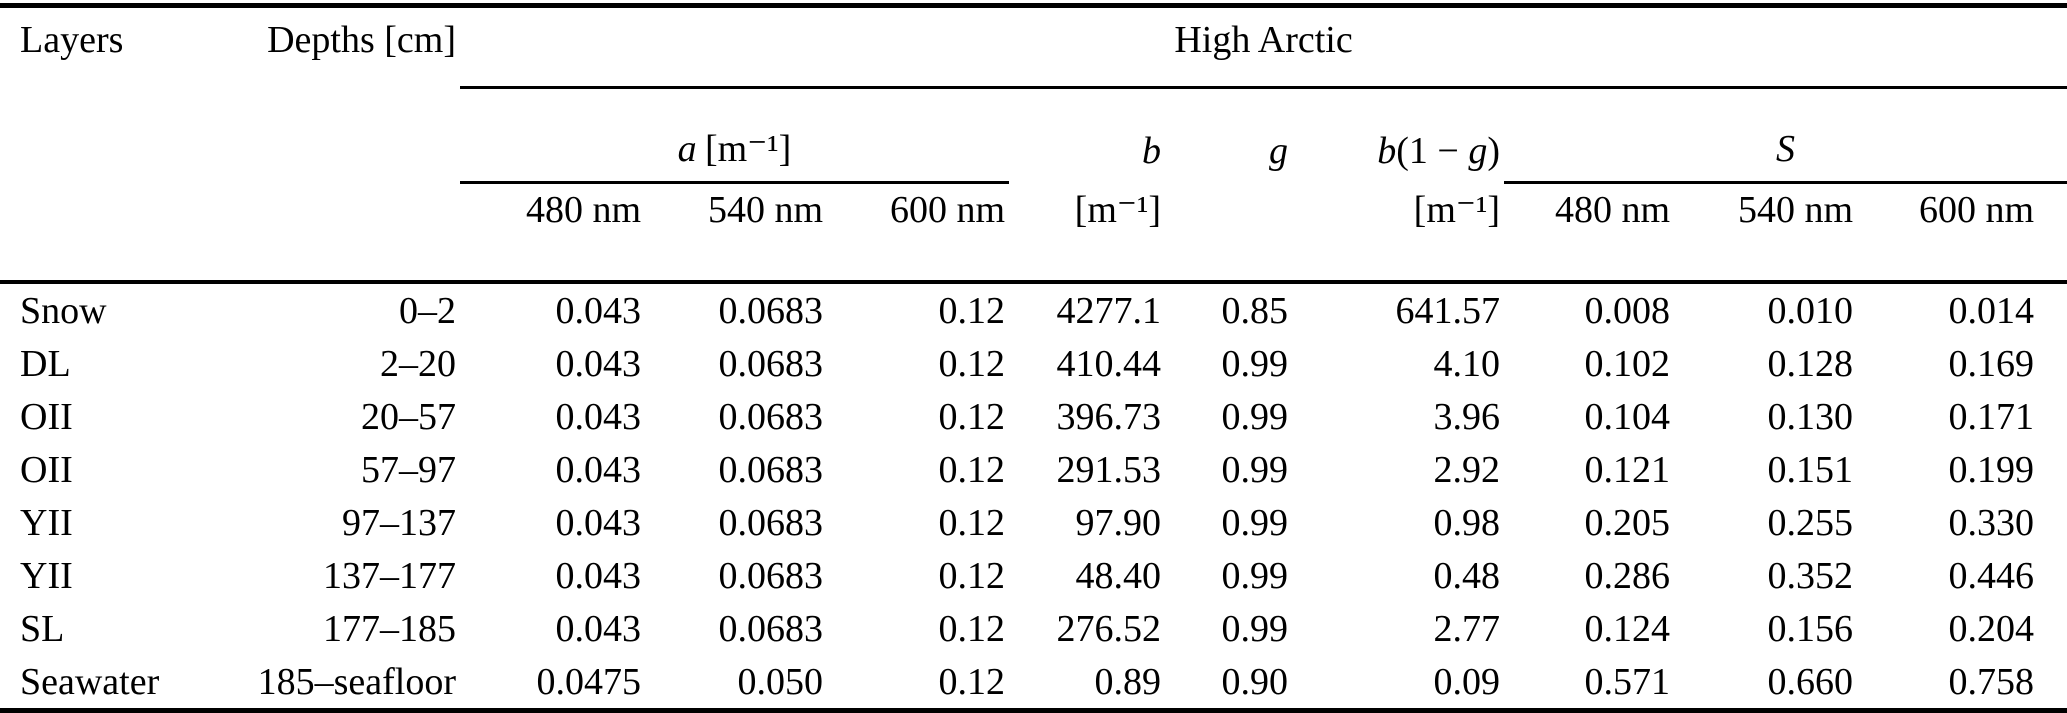 The width and height of the screenshot is (2067, 713). What do you see at coordinates (1118, 575) in the screenshot?
I see `cell-b: 48.40` at bounding box center [1118, 575].